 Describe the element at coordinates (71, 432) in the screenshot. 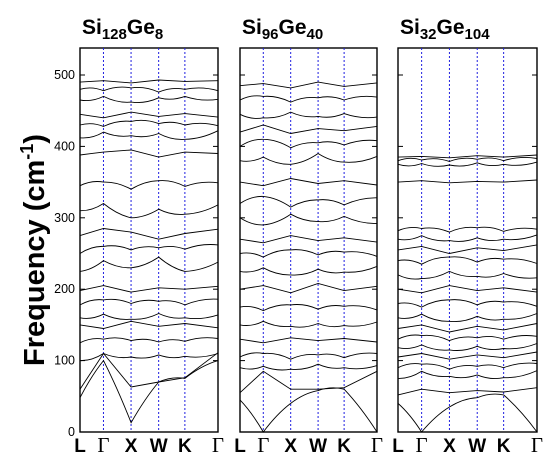

I see `ytick-label: 0` at that location.